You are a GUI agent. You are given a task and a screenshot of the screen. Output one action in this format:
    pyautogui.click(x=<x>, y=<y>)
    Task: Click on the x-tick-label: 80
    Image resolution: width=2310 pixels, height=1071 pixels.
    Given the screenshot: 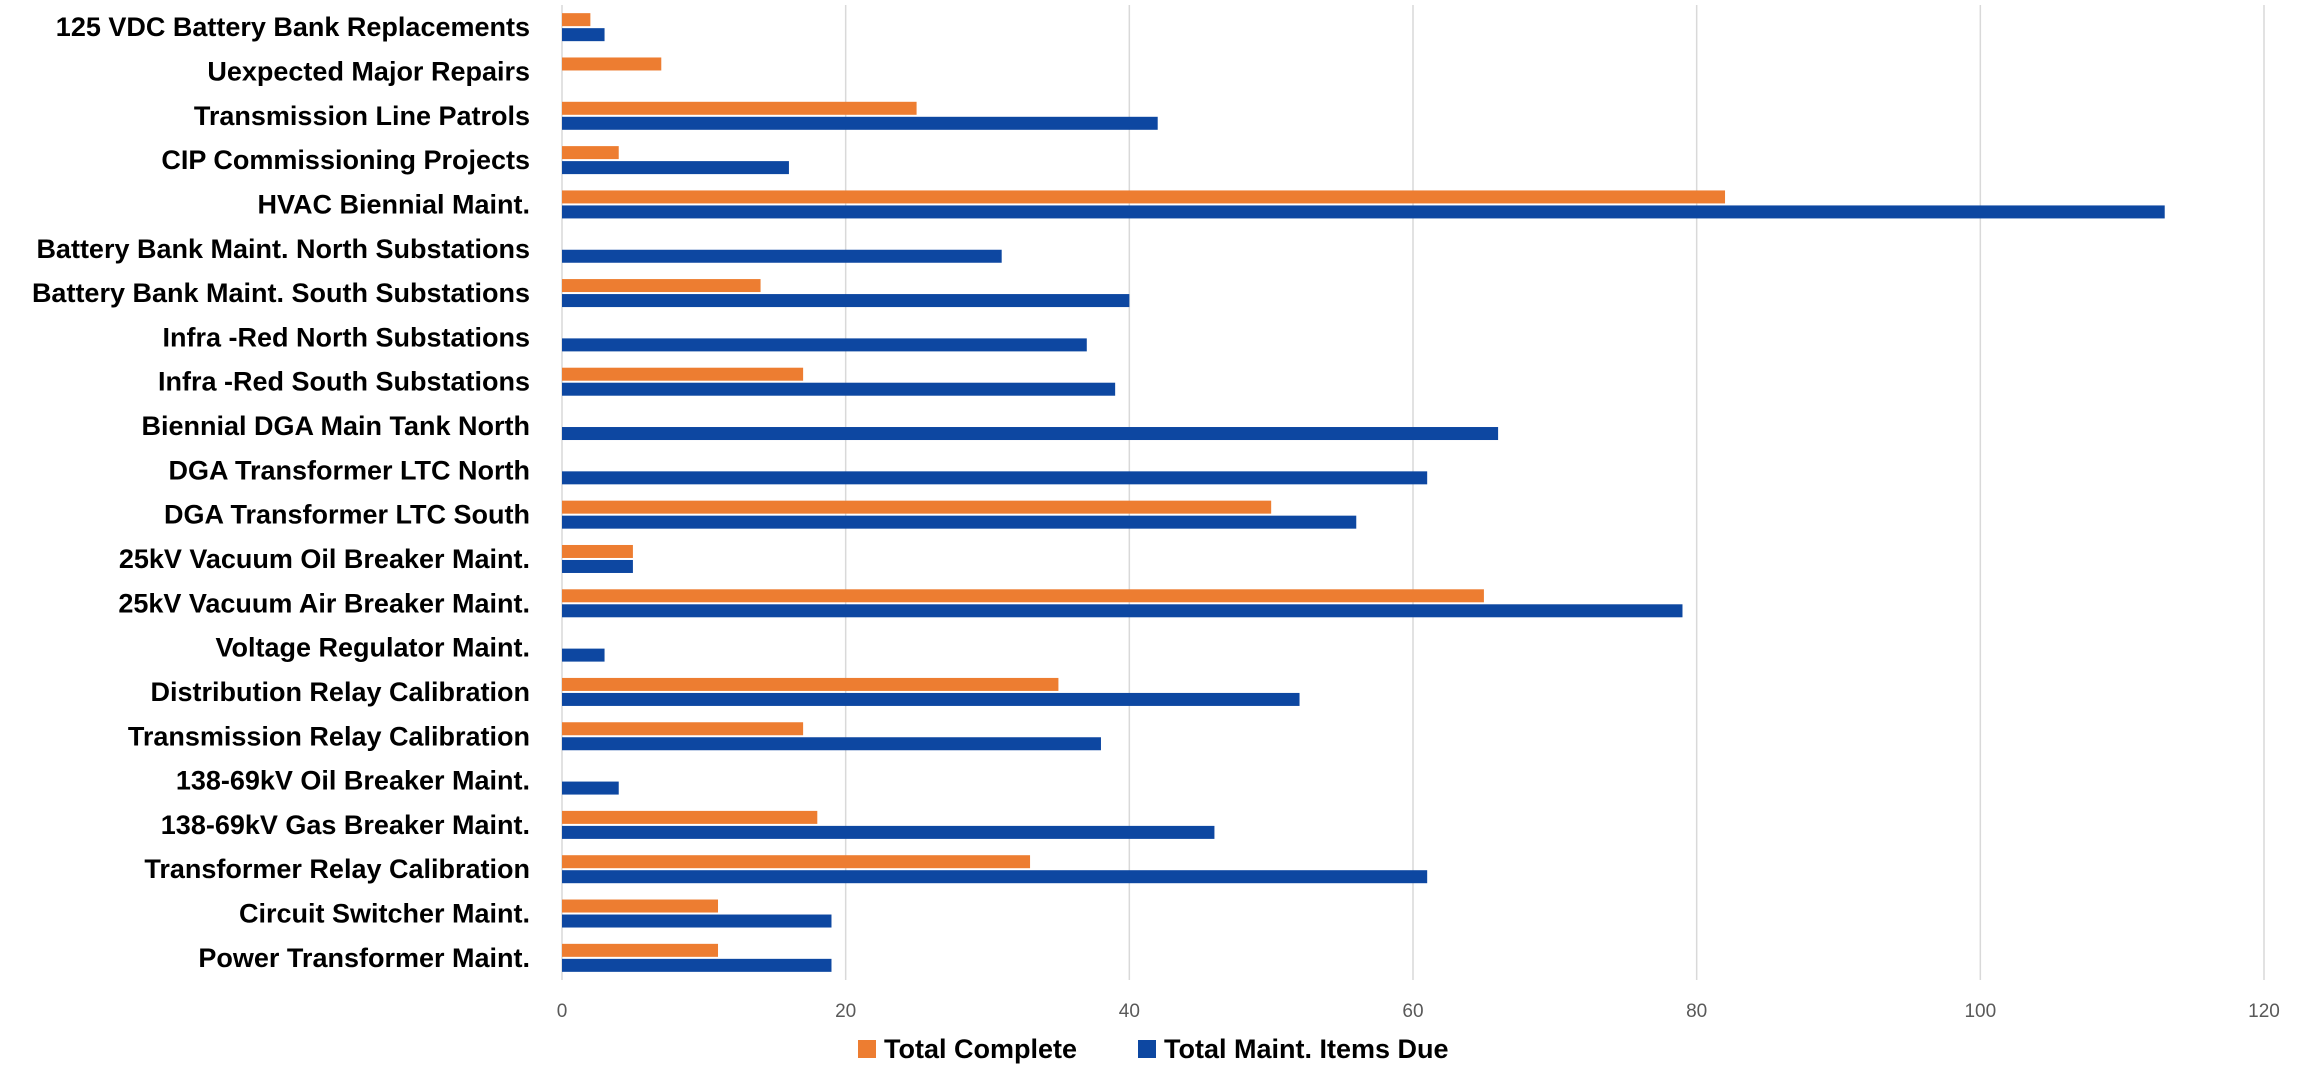 What is the action you would take?
    pyautogui.click(x=1696, y=1011)
    